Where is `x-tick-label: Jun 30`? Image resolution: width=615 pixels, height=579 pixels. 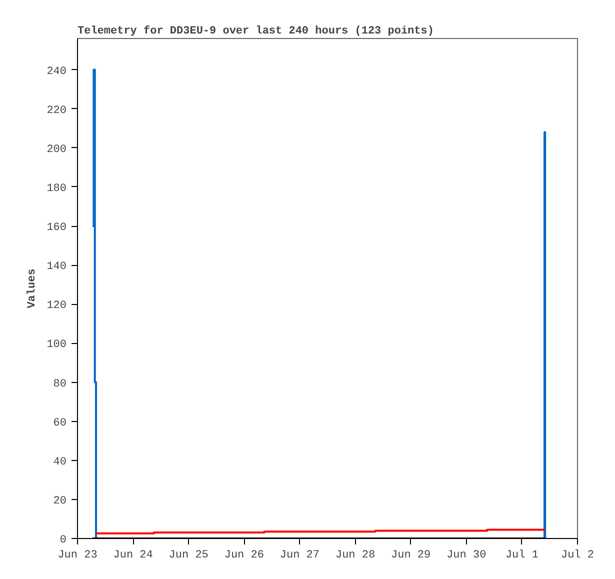 x-tick-label: Jun 30 is located at coordinates (466, 556).